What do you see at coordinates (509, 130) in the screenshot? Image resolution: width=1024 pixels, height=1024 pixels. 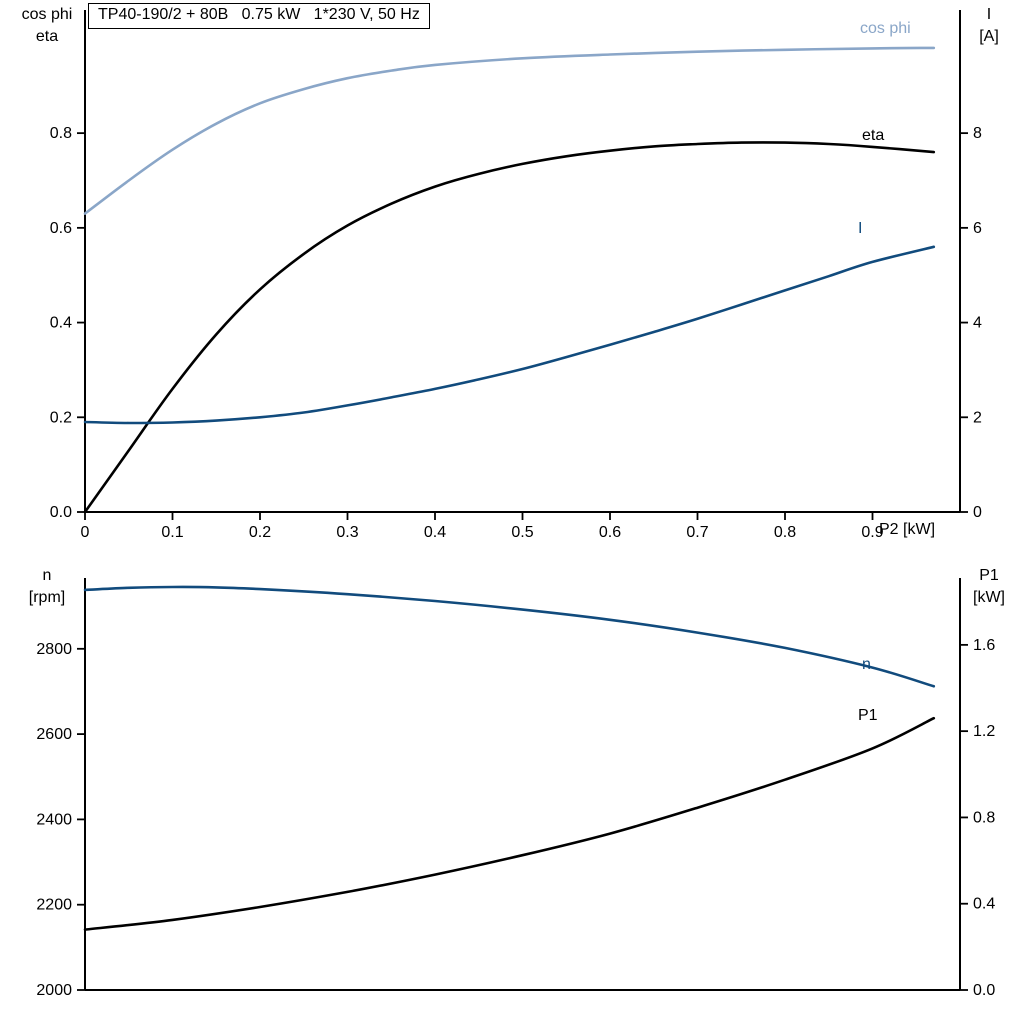 I see `curve-cos-phi` at bounding box center [509, 130].